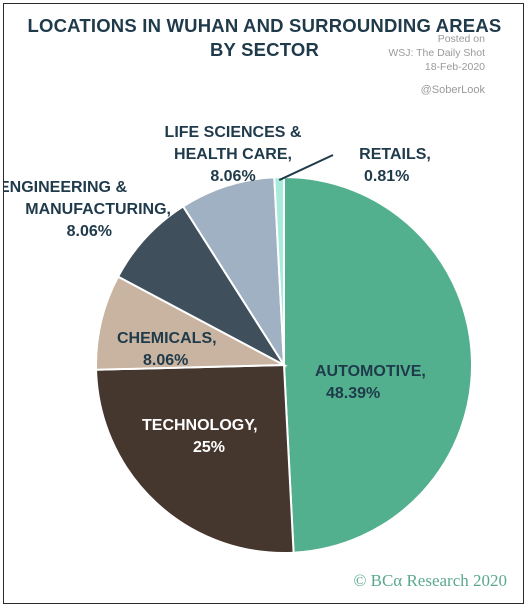 This screenshot has height=609, width=529. I want to click on pie-label-4-name-2: MANUFACTURING,, so click(98, 209).